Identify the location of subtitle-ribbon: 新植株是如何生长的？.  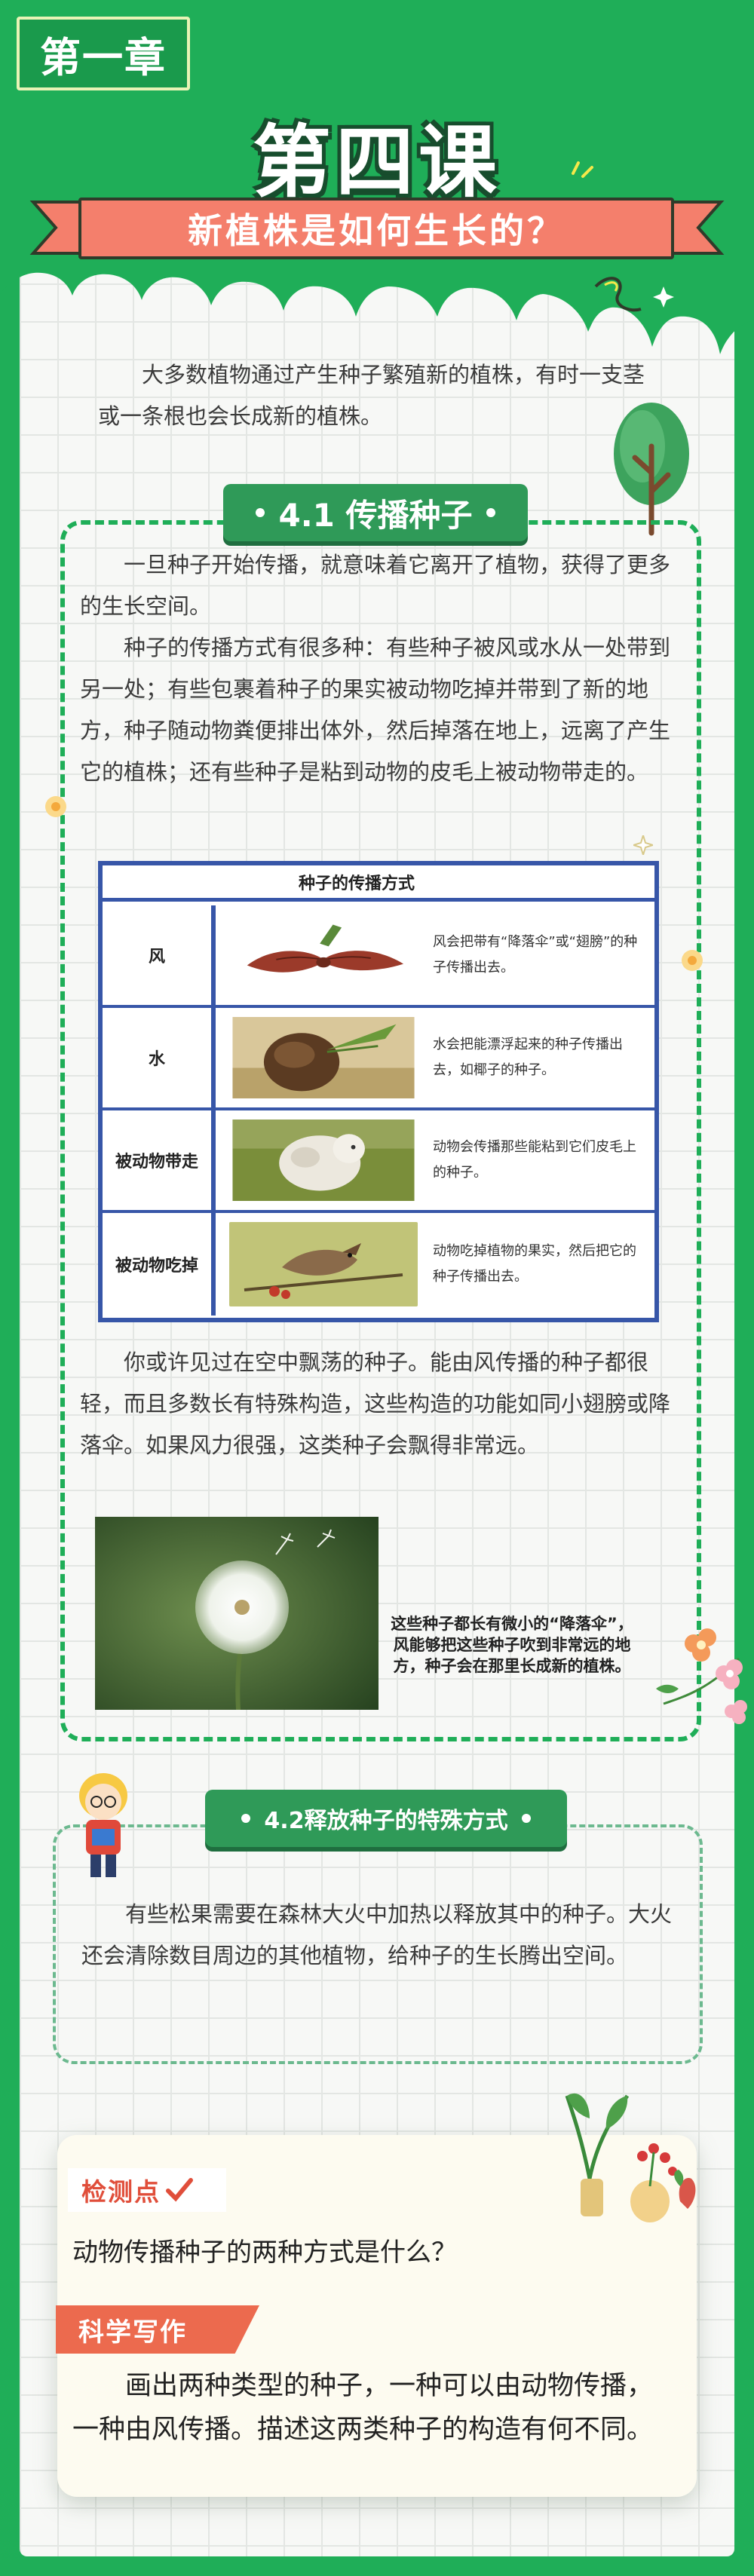
(376, 228).